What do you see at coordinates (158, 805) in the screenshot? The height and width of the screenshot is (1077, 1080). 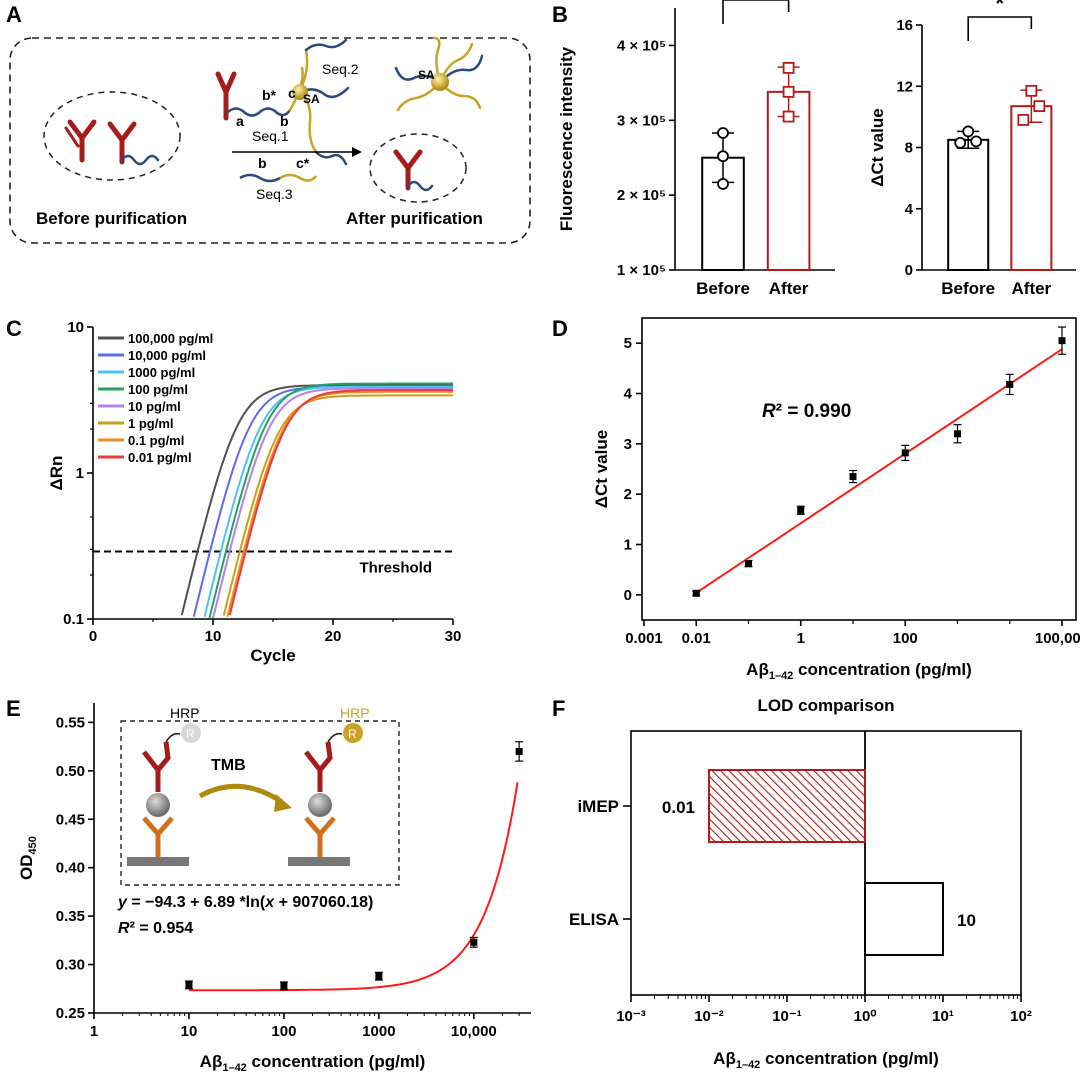 I see `antigen-left` at bounding box center [158, 805].